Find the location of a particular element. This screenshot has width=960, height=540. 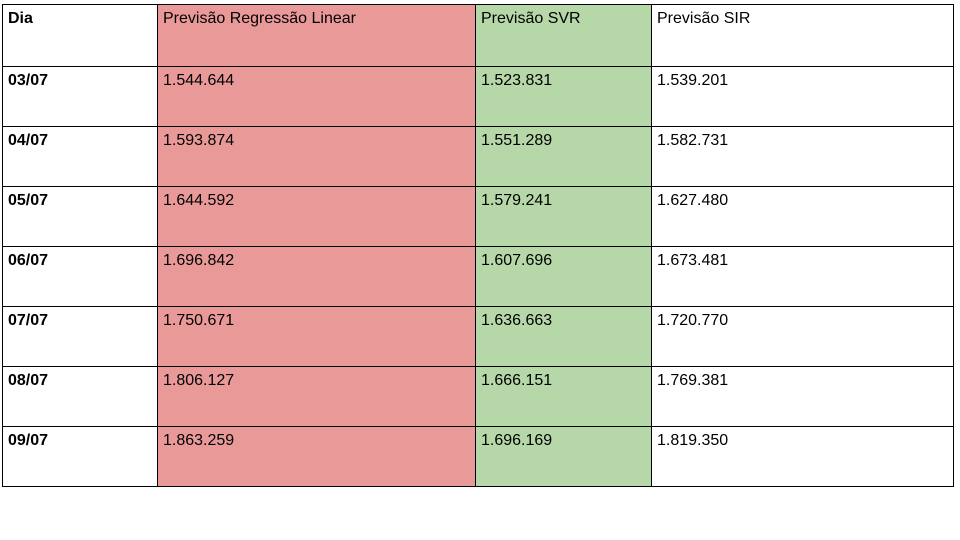

svr-cell: 1.666.151 is located at coordinates (563, 396).